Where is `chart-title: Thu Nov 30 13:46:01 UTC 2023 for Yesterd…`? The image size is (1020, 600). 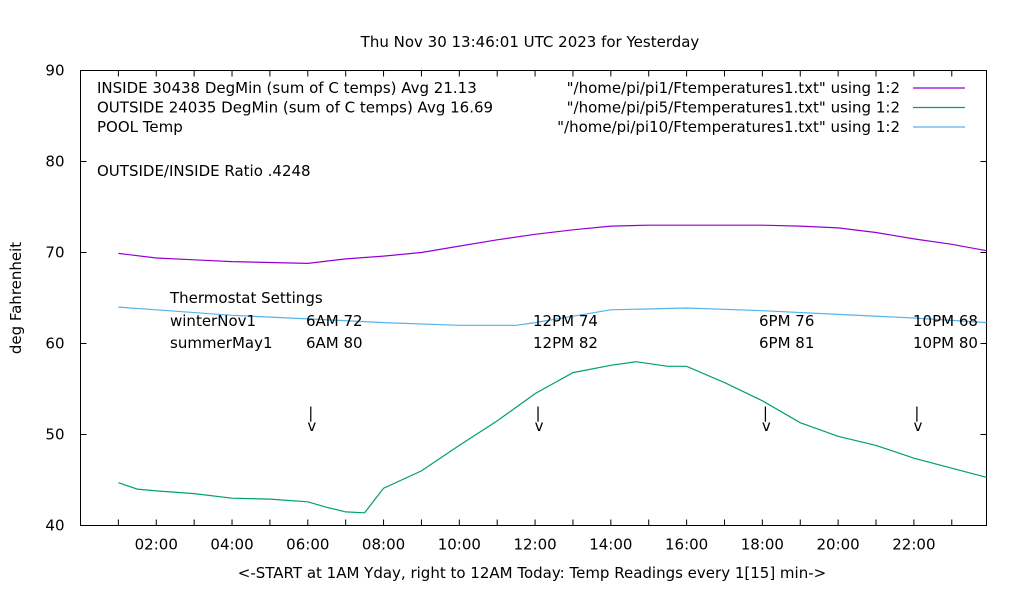
chart-title: Thu Nov 30 13:46:01 UTC 2023 for Yesterd… is located at coordinates (530, 42).